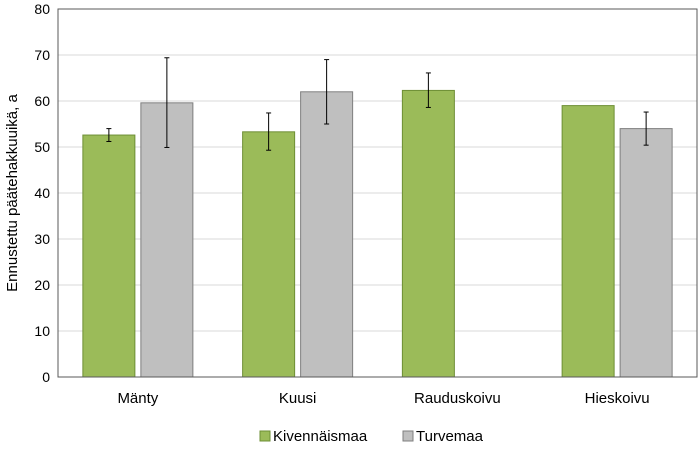 This screenshot has height=452, width=700. What do you see at coordinates (42, 147) in the screenshot?
I see `y-tick-label: 50` at bounding box center [42, 147].